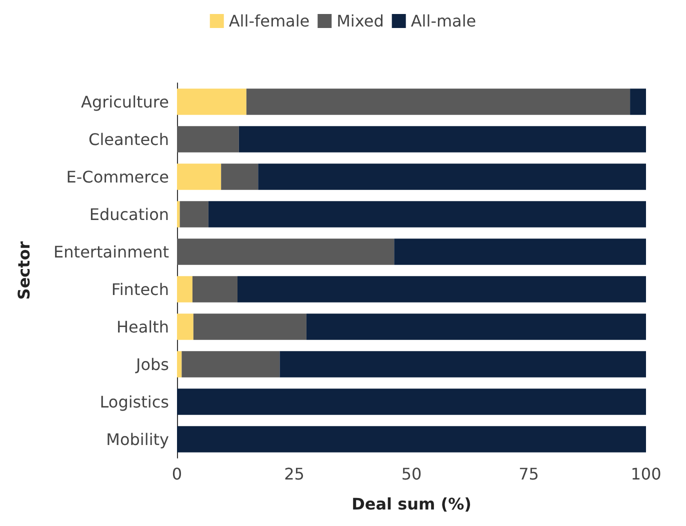  I want to click on y-tick-label: Fintech, so click(140, 289).